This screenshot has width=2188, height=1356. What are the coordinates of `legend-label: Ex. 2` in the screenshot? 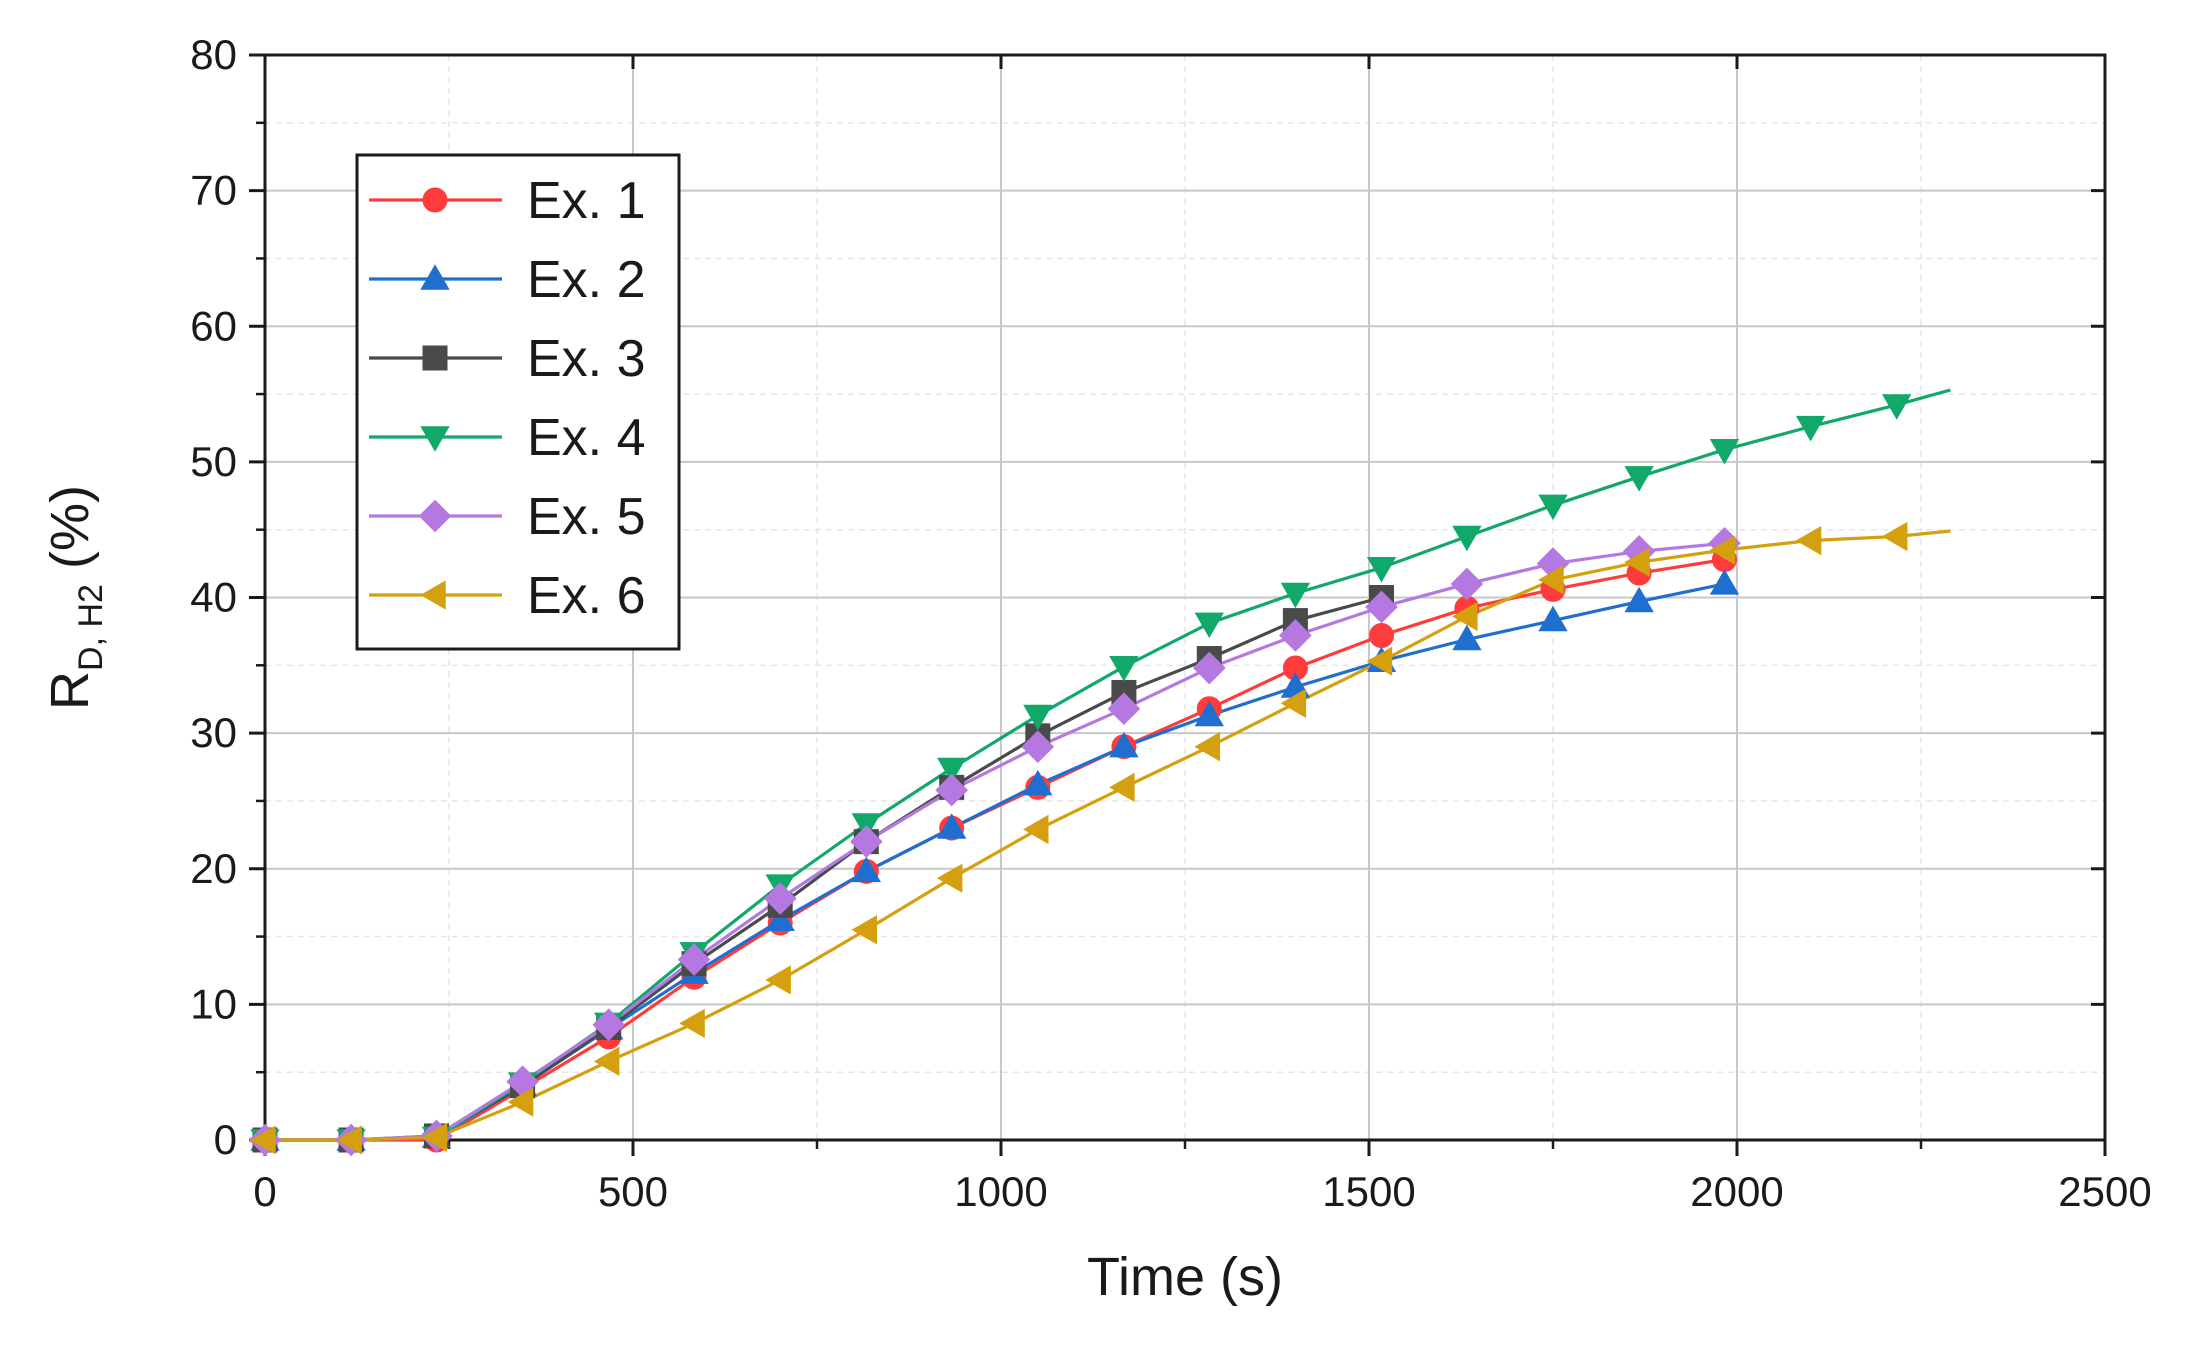 It's located at (586, 280).